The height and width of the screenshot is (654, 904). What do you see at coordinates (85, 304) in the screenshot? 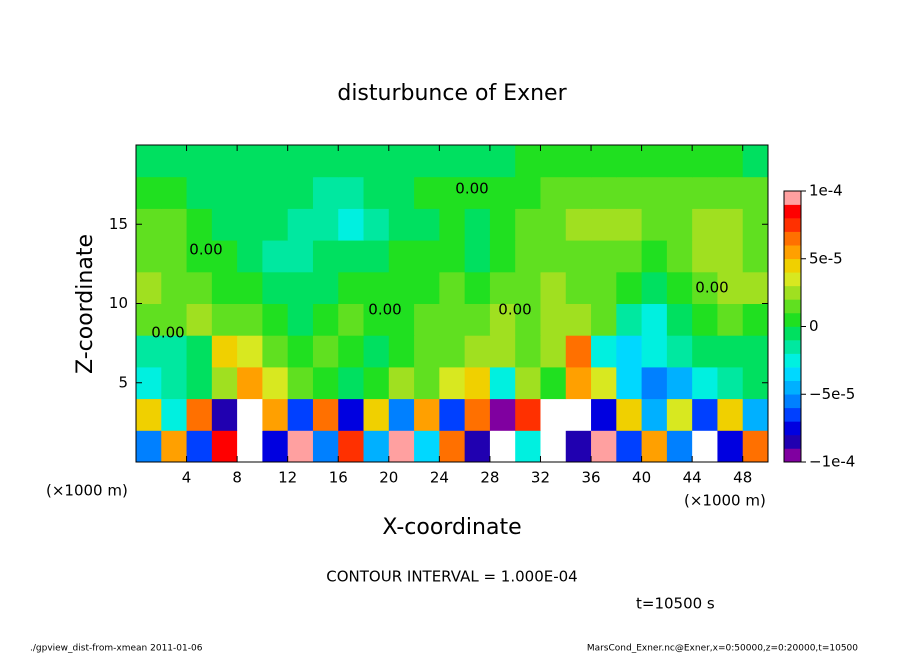
I see `y-axis-label: Z-coordinate` at bounding box center [85, 304].